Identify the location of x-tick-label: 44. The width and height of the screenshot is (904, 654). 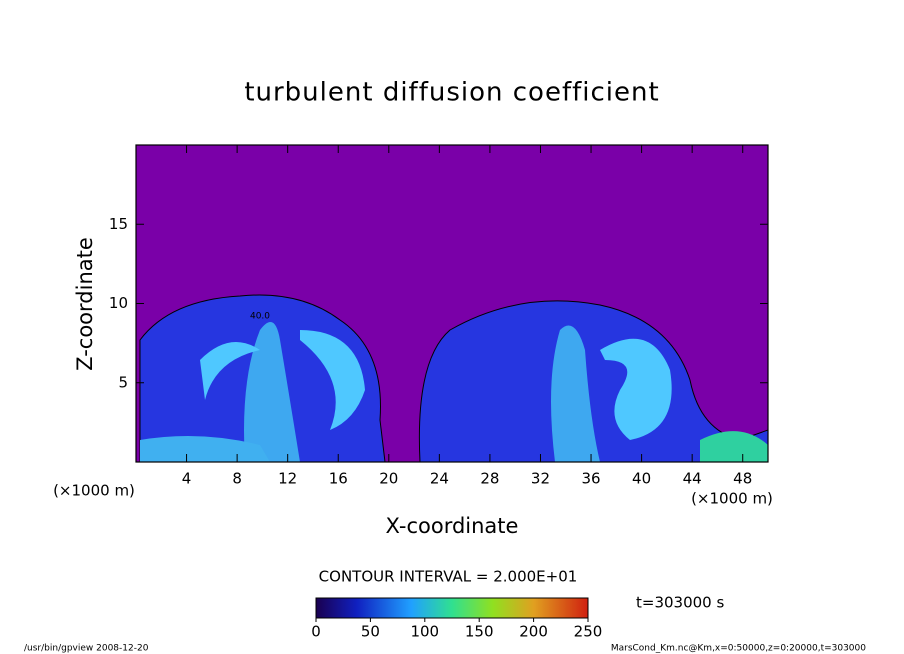
(692, 479).